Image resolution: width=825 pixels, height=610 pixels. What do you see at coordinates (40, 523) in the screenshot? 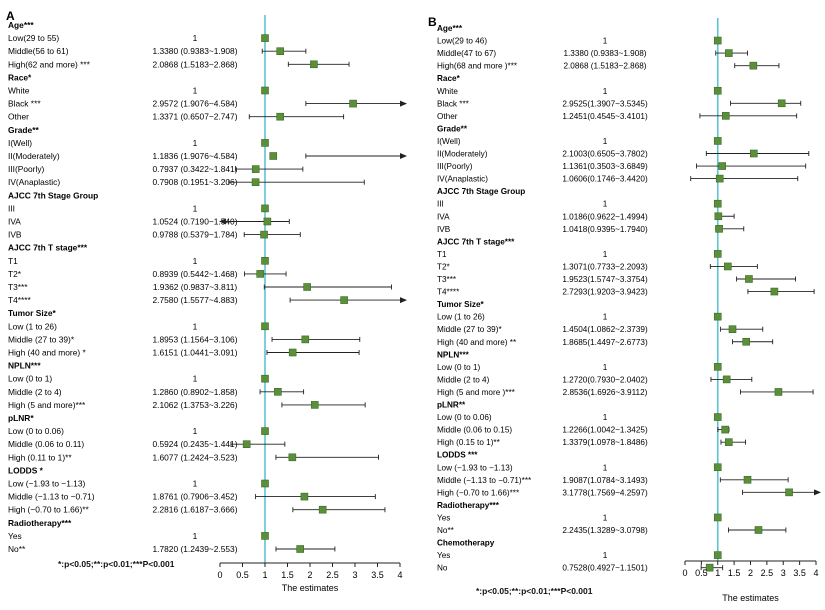
I see `group-header: Radiotherapy***` at bounding box center [40, 523].